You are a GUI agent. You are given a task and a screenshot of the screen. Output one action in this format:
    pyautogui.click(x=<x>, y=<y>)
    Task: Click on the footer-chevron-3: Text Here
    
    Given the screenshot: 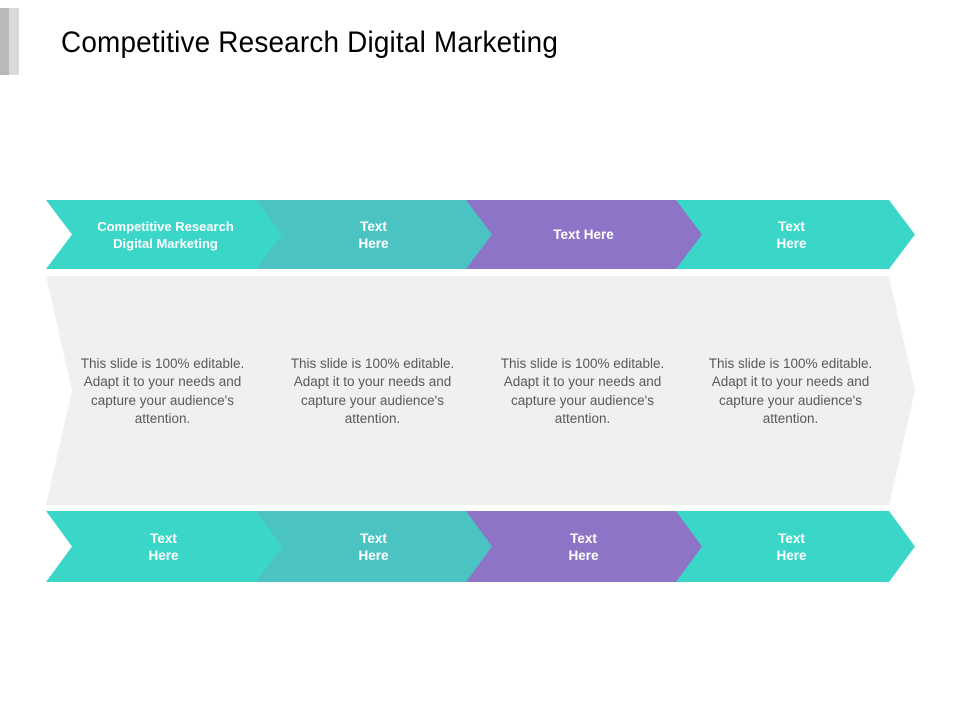 What is the action you would take?
    pyautogui.click(x=587, y=546)
    